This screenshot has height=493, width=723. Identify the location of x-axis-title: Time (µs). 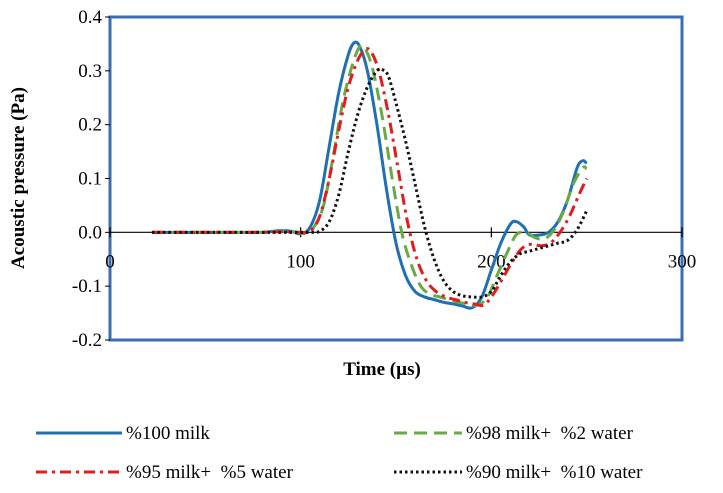
(382, 369).